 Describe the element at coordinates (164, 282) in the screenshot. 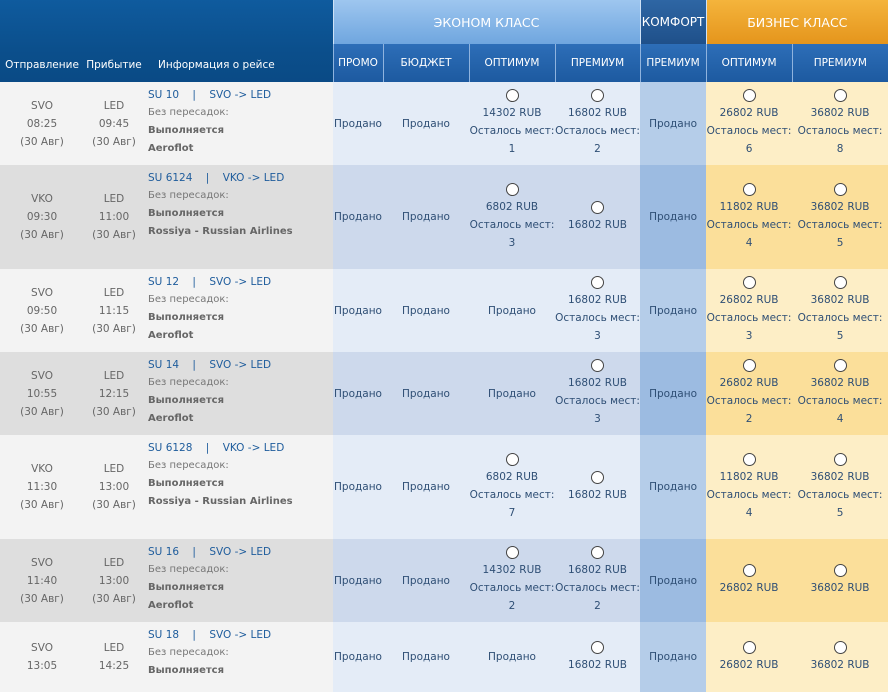

I see `flight-number-link: SU 12` at that location.